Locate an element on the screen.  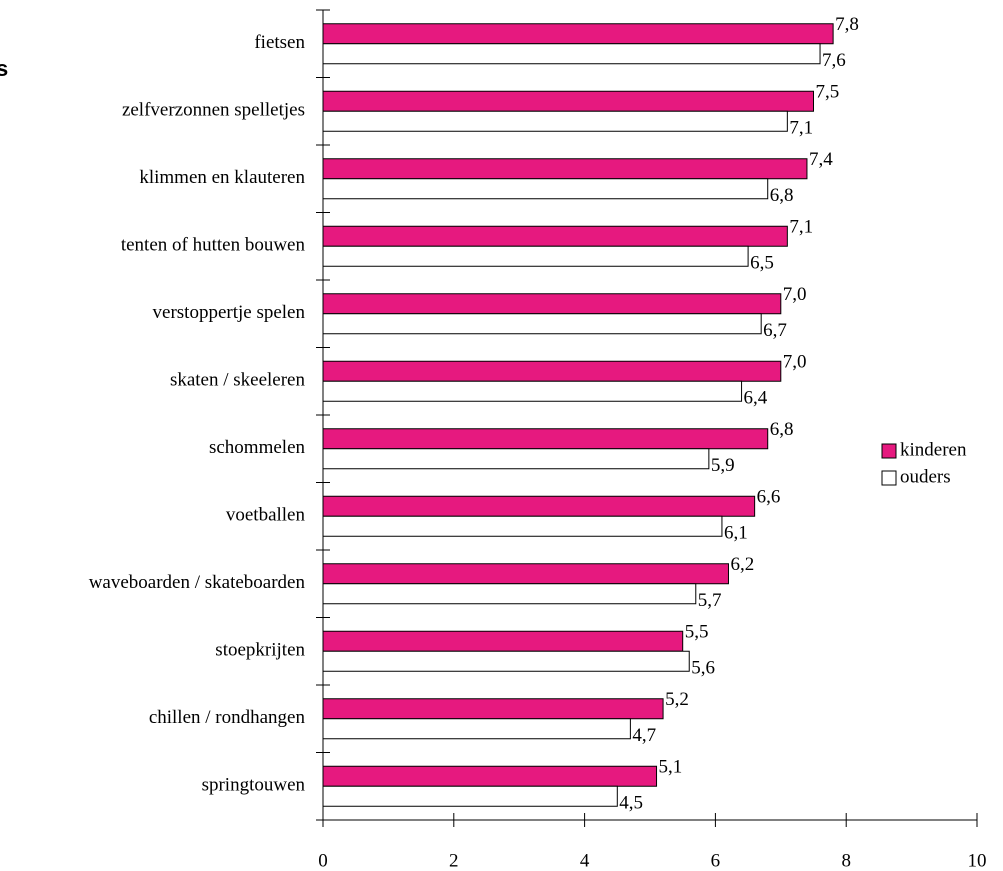
value-label: 5,1 is located at coordinates (671, 767).